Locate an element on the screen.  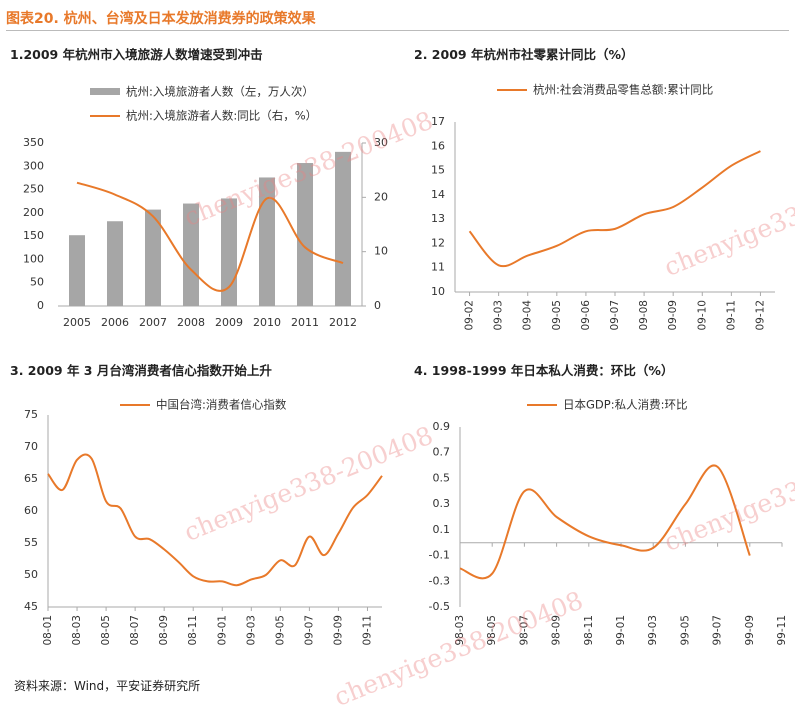
p3-ytick: 60 is located at coordinates (31, 510).